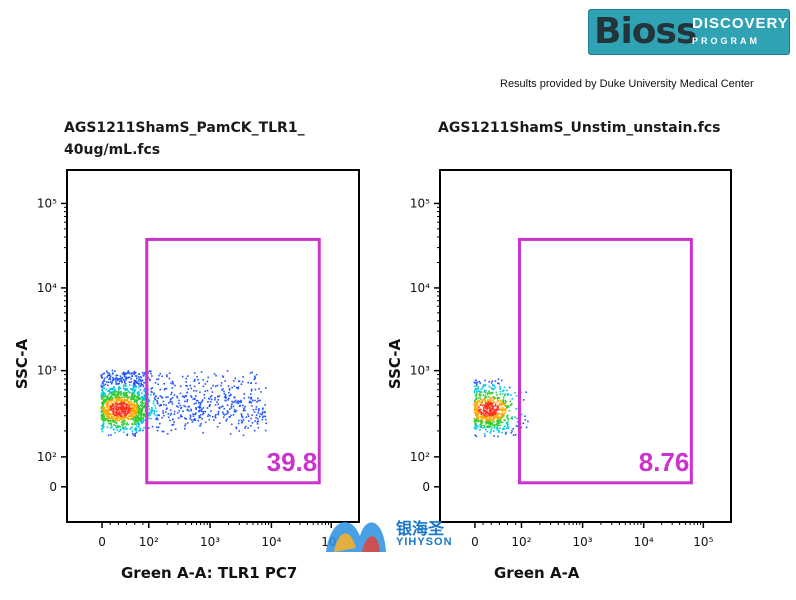  Describe the element at coordinates (209, 573) in the screenshot. I see `x-axis-label: Green A-A: TLR1 PC7` at that location.